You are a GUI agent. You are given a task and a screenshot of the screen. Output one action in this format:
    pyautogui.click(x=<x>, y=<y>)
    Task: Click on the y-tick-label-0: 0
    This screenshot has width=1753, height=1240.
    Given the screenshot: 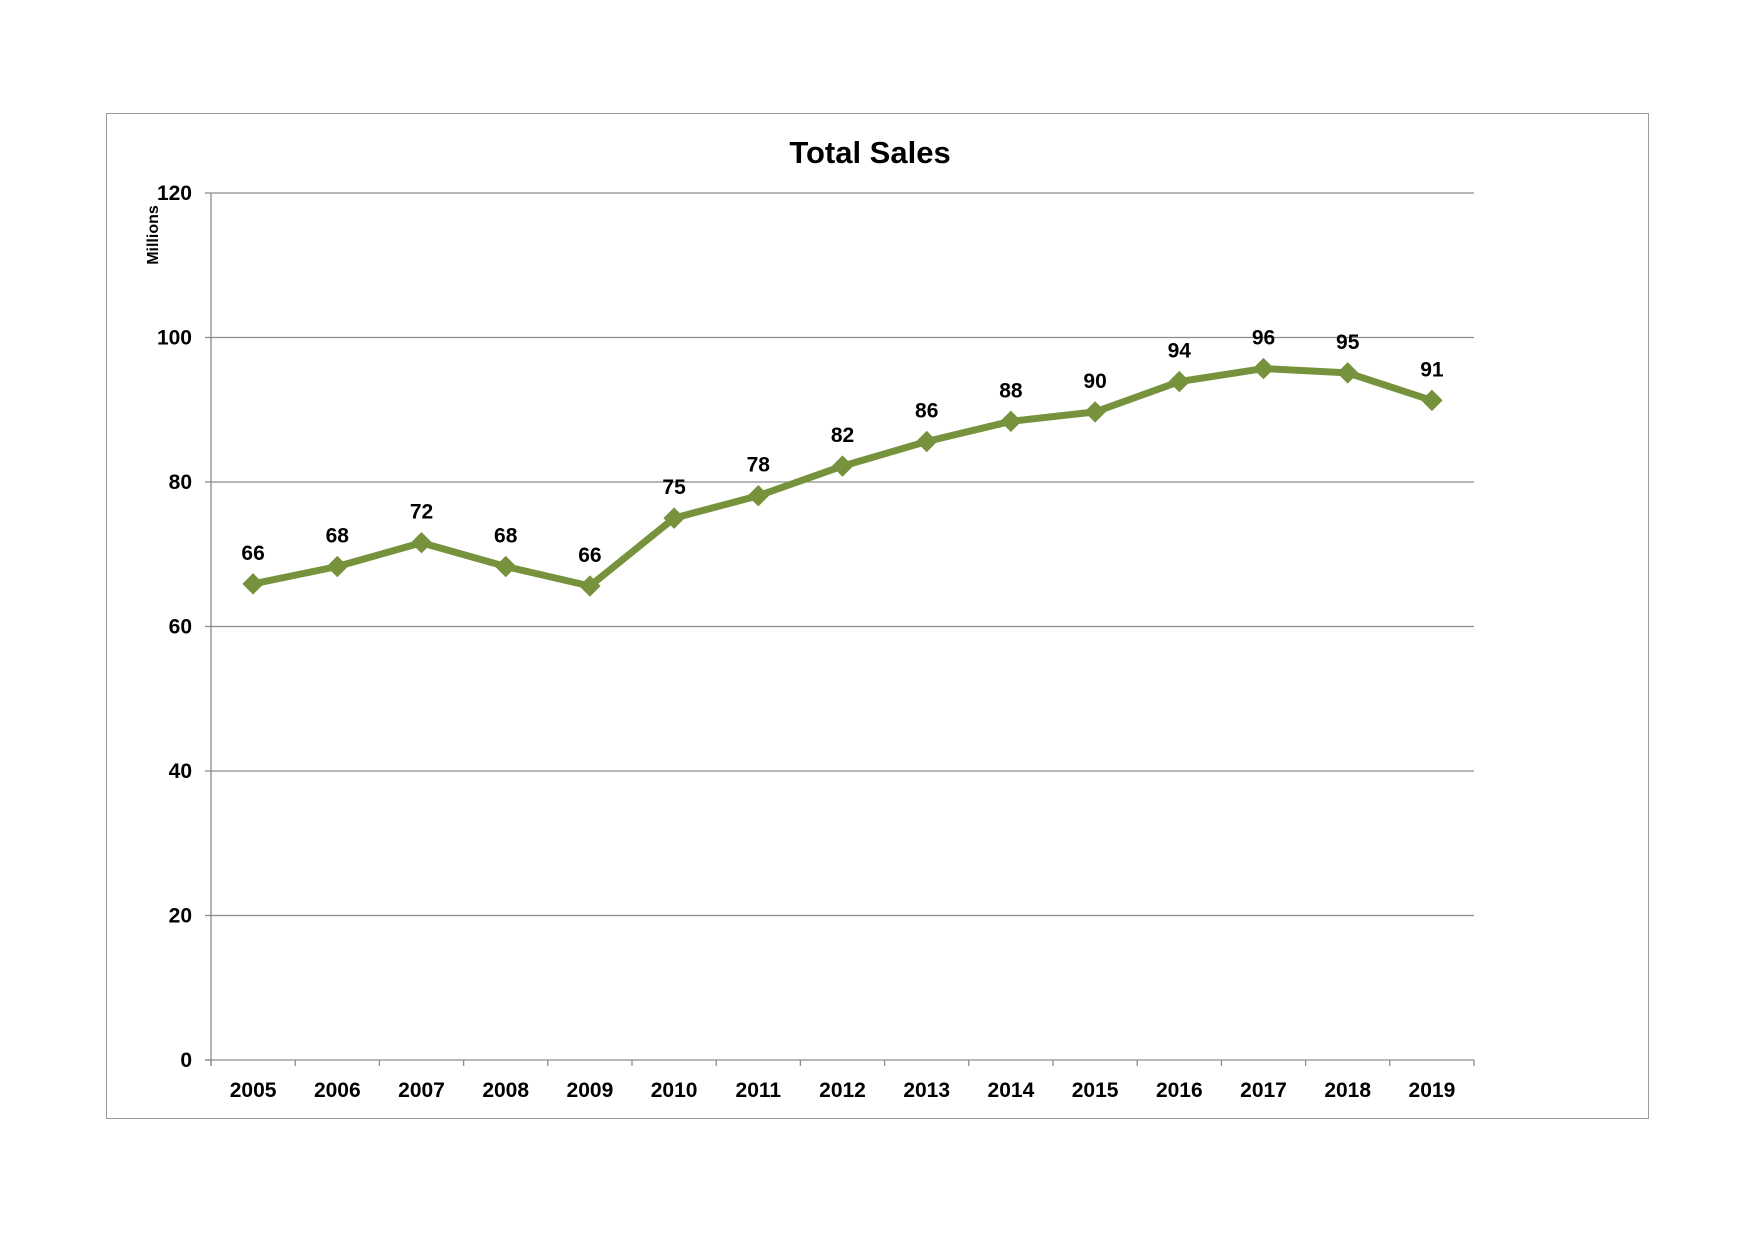 What is the action you would take?
    pyautogui.click(x=186, y=1060)
    